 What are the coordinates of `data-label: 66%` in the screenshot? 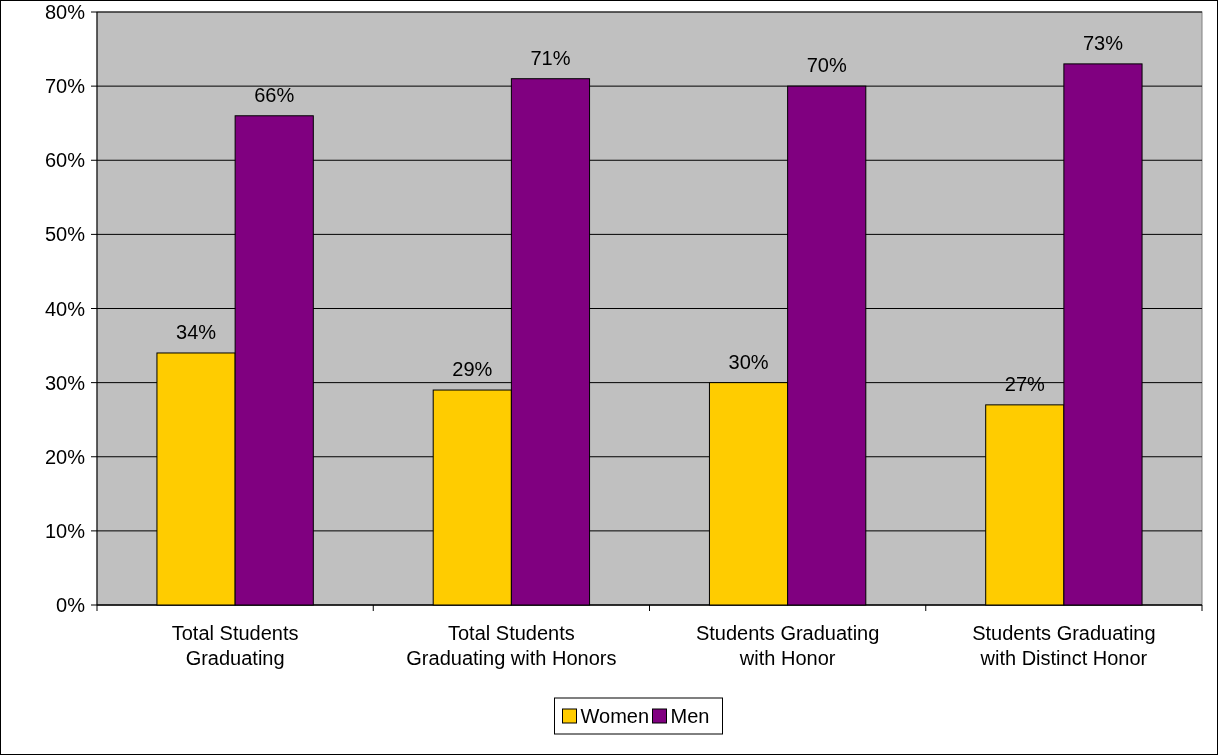 It's located at (274, 94).